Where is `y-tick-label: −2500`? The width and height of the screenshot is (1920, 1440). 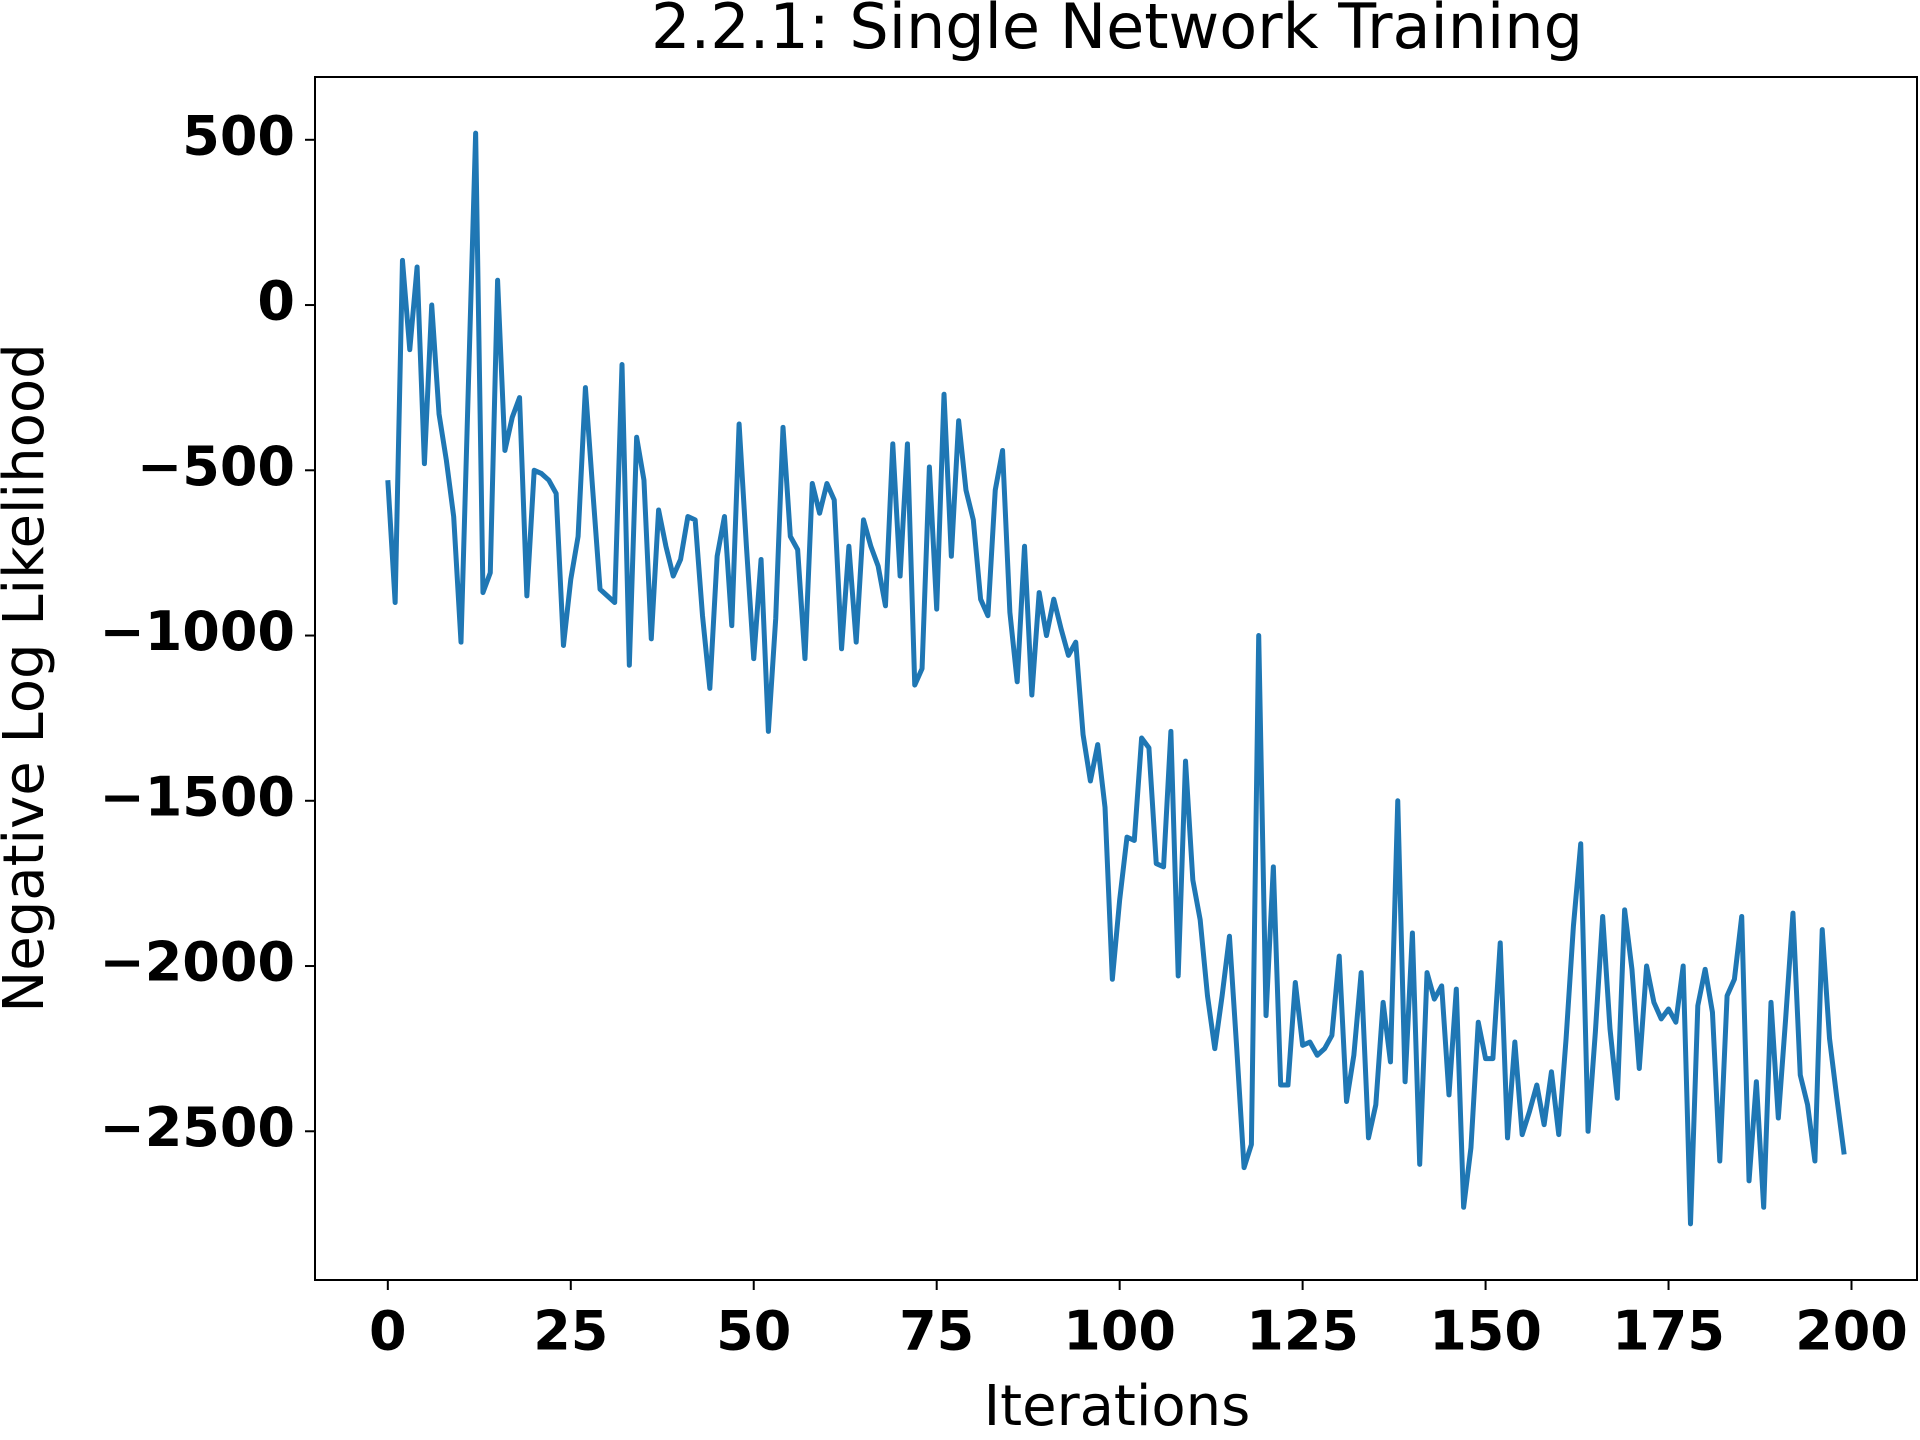
y-tick-label: −2500 is located at coordinates (197, 1127).